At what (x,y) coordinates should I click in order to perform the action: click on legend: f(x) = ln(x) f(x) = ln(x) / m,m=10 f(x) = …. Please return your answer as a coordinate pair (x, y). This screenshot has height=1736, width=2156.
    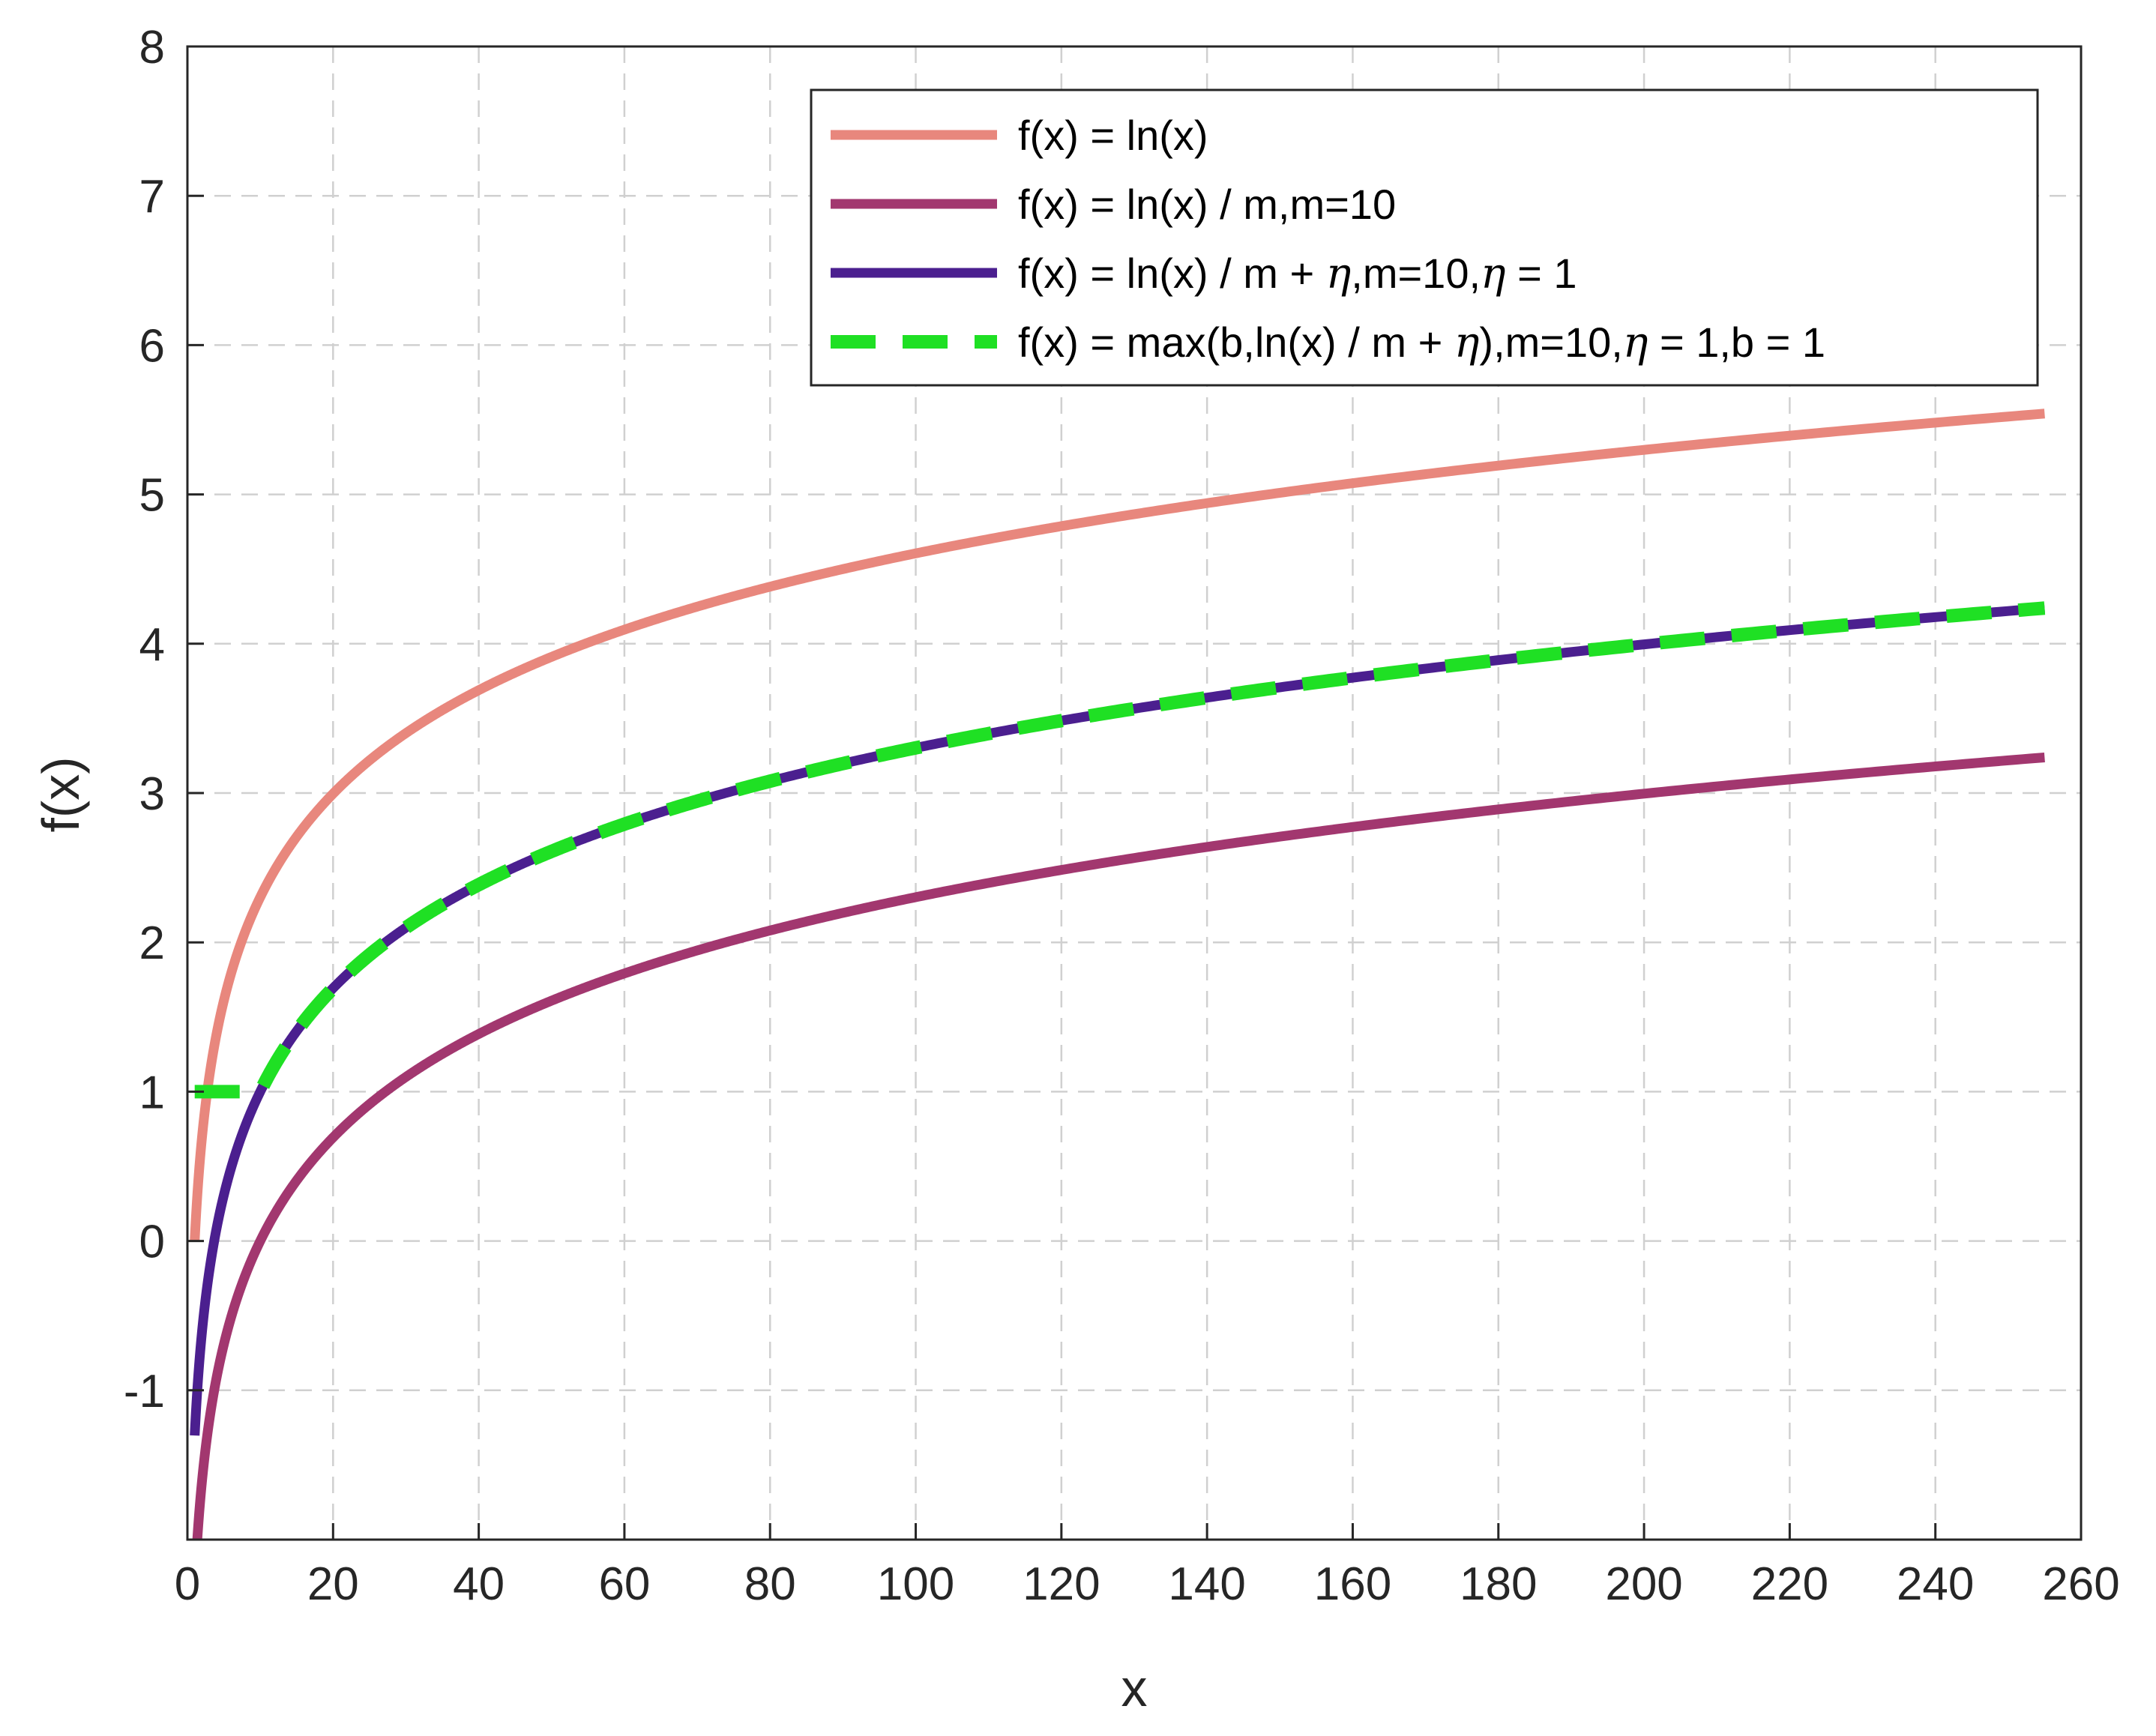
    Looking at the image, I should click on (1424, 238).